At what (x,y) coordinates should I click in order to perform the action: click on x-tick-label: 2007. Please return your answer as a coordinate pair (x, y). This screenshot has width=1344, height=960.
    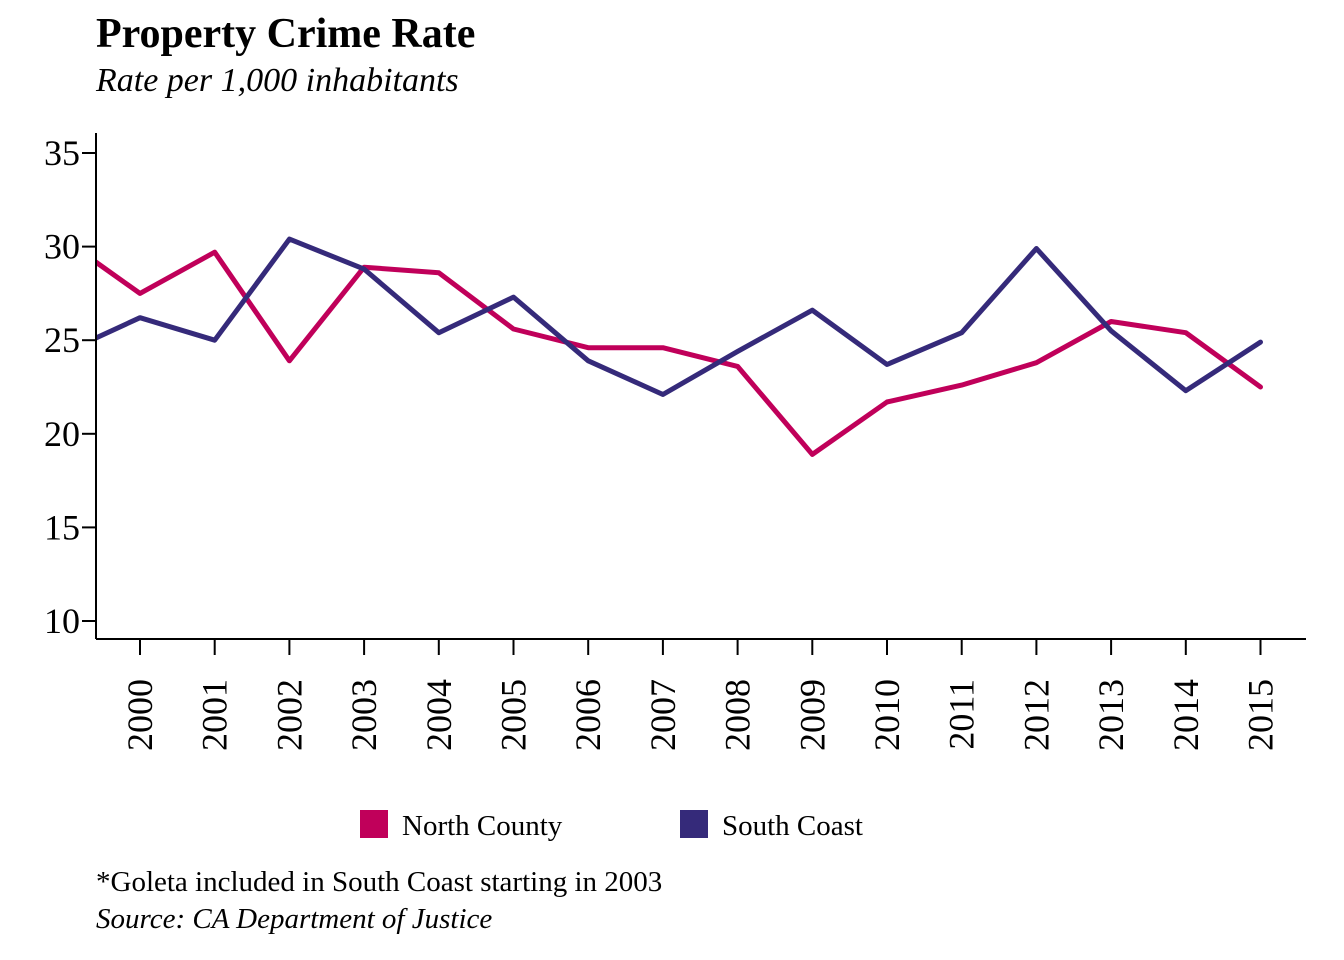
    Looking at the image, I should click on (663, 715).